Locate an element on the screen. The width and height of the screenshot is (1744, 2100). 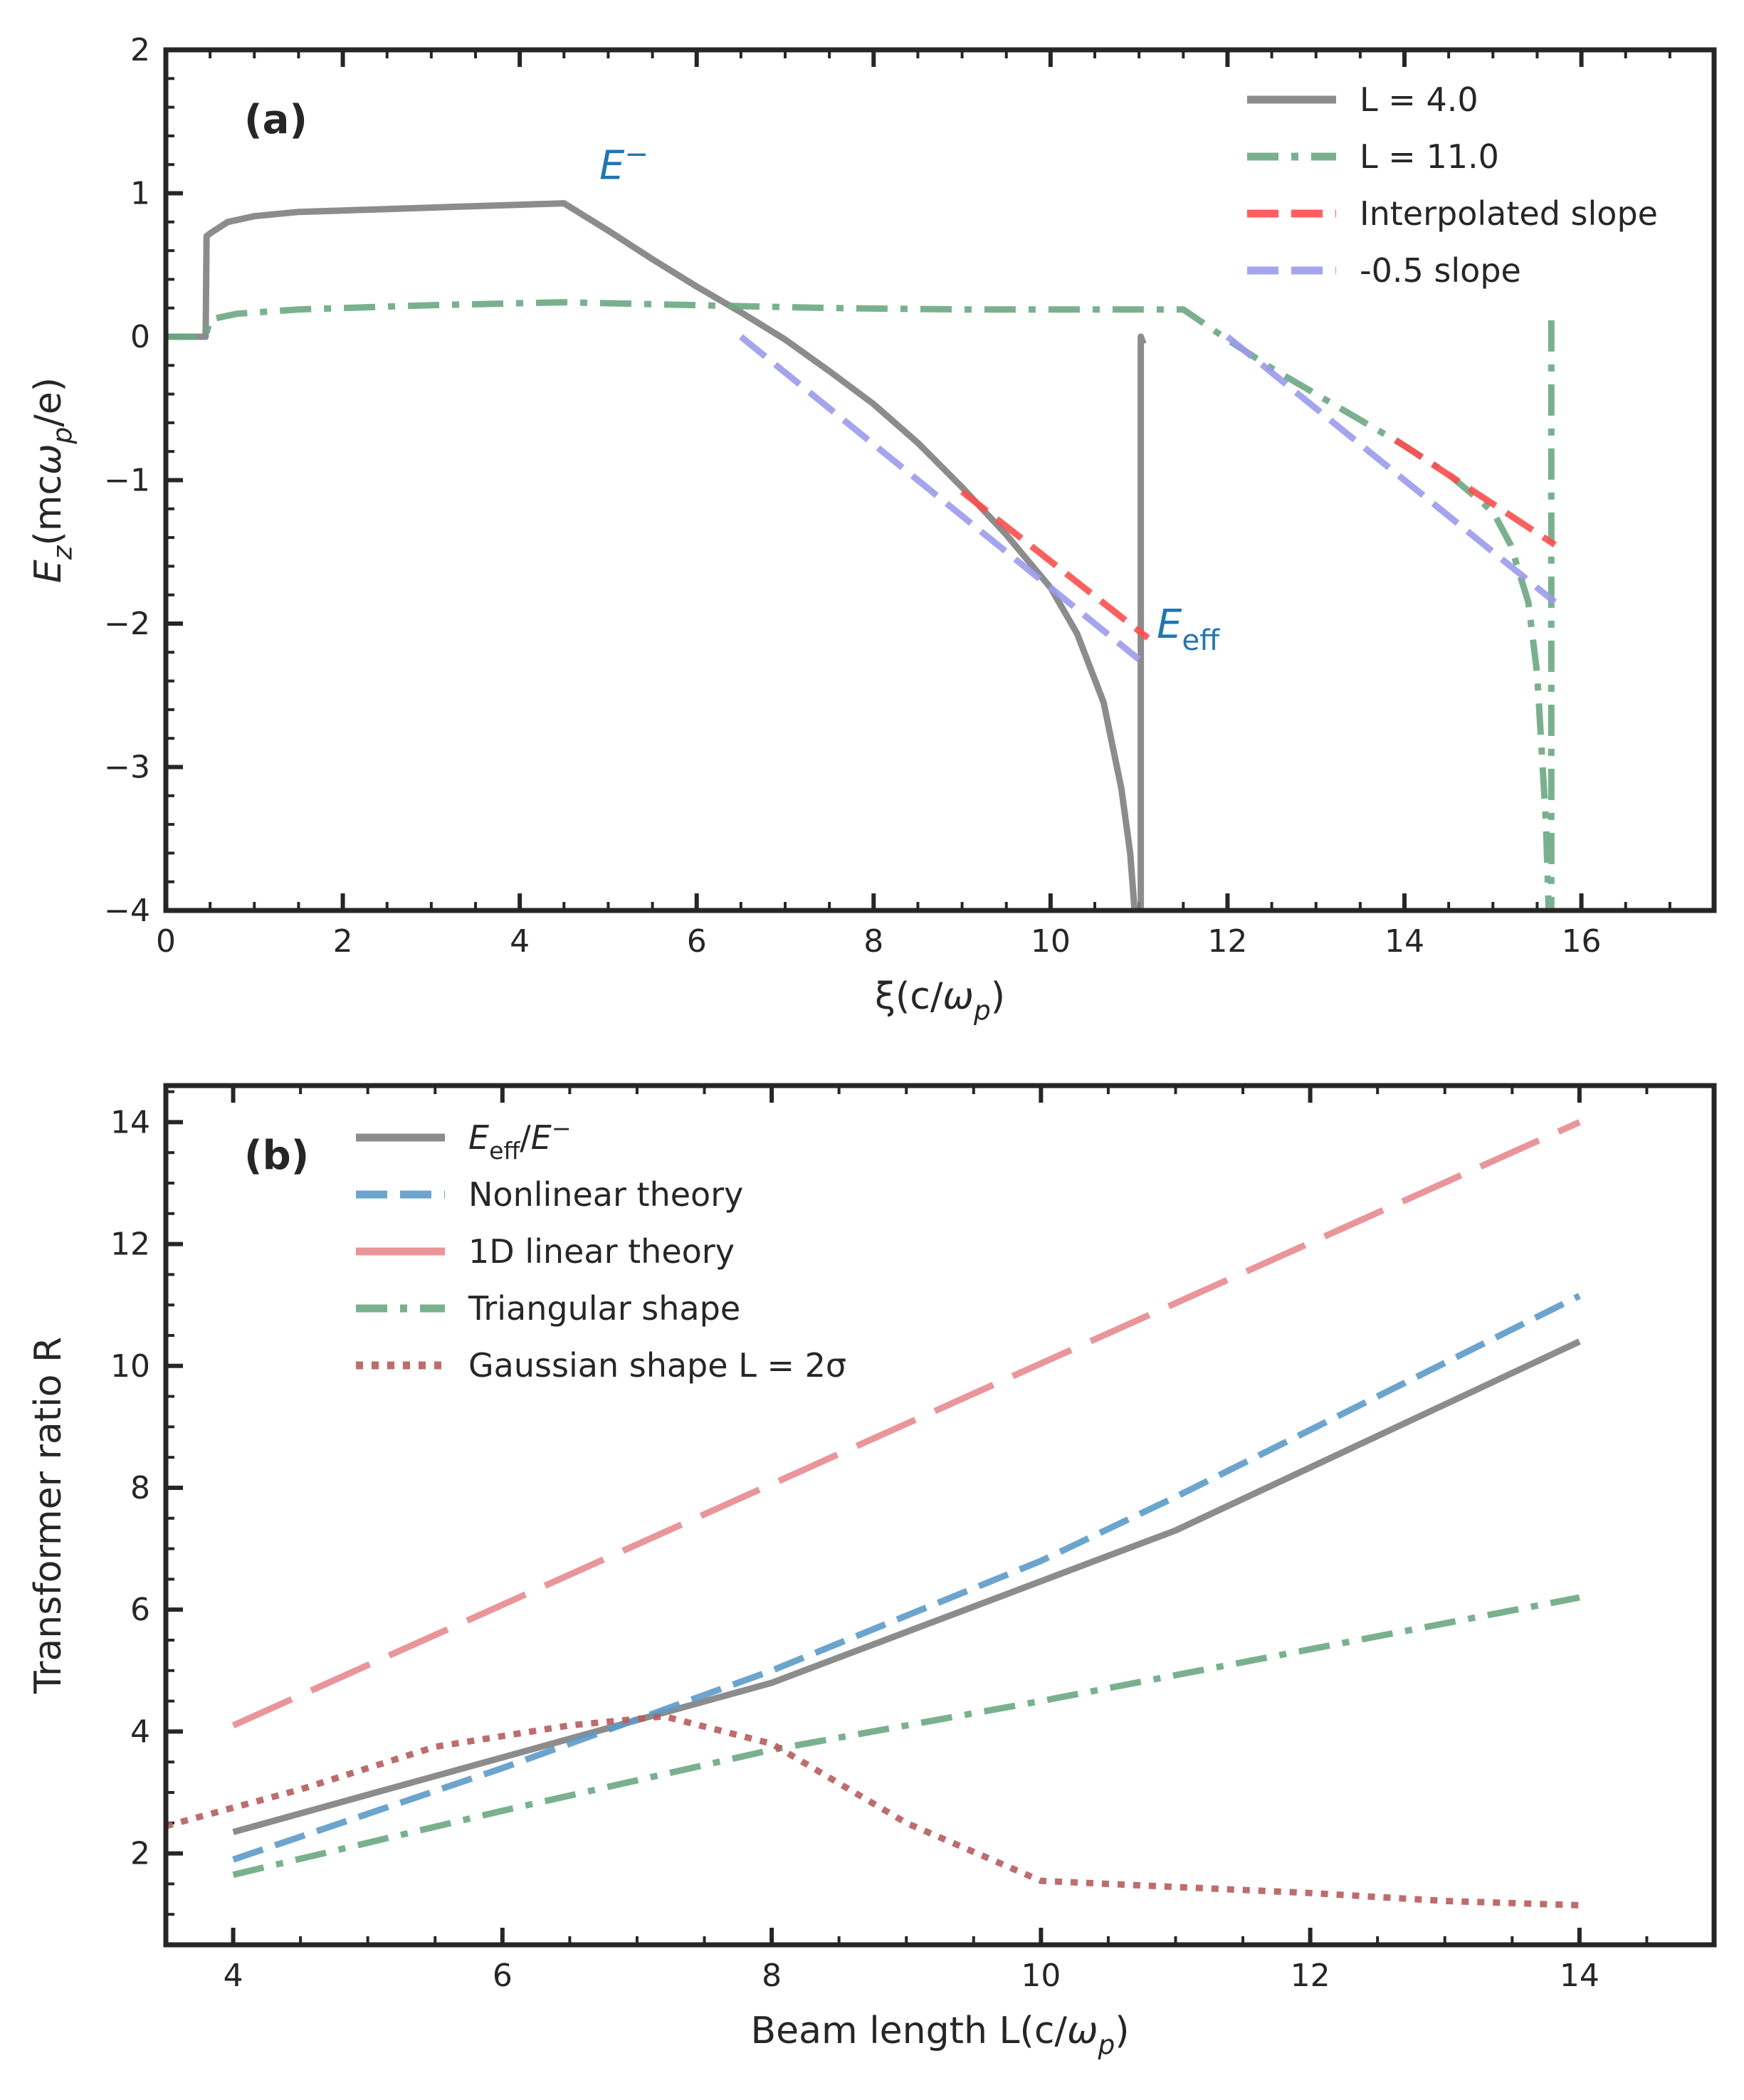
legend-label: -0.5 slope is located at coordinates (1440, 270).